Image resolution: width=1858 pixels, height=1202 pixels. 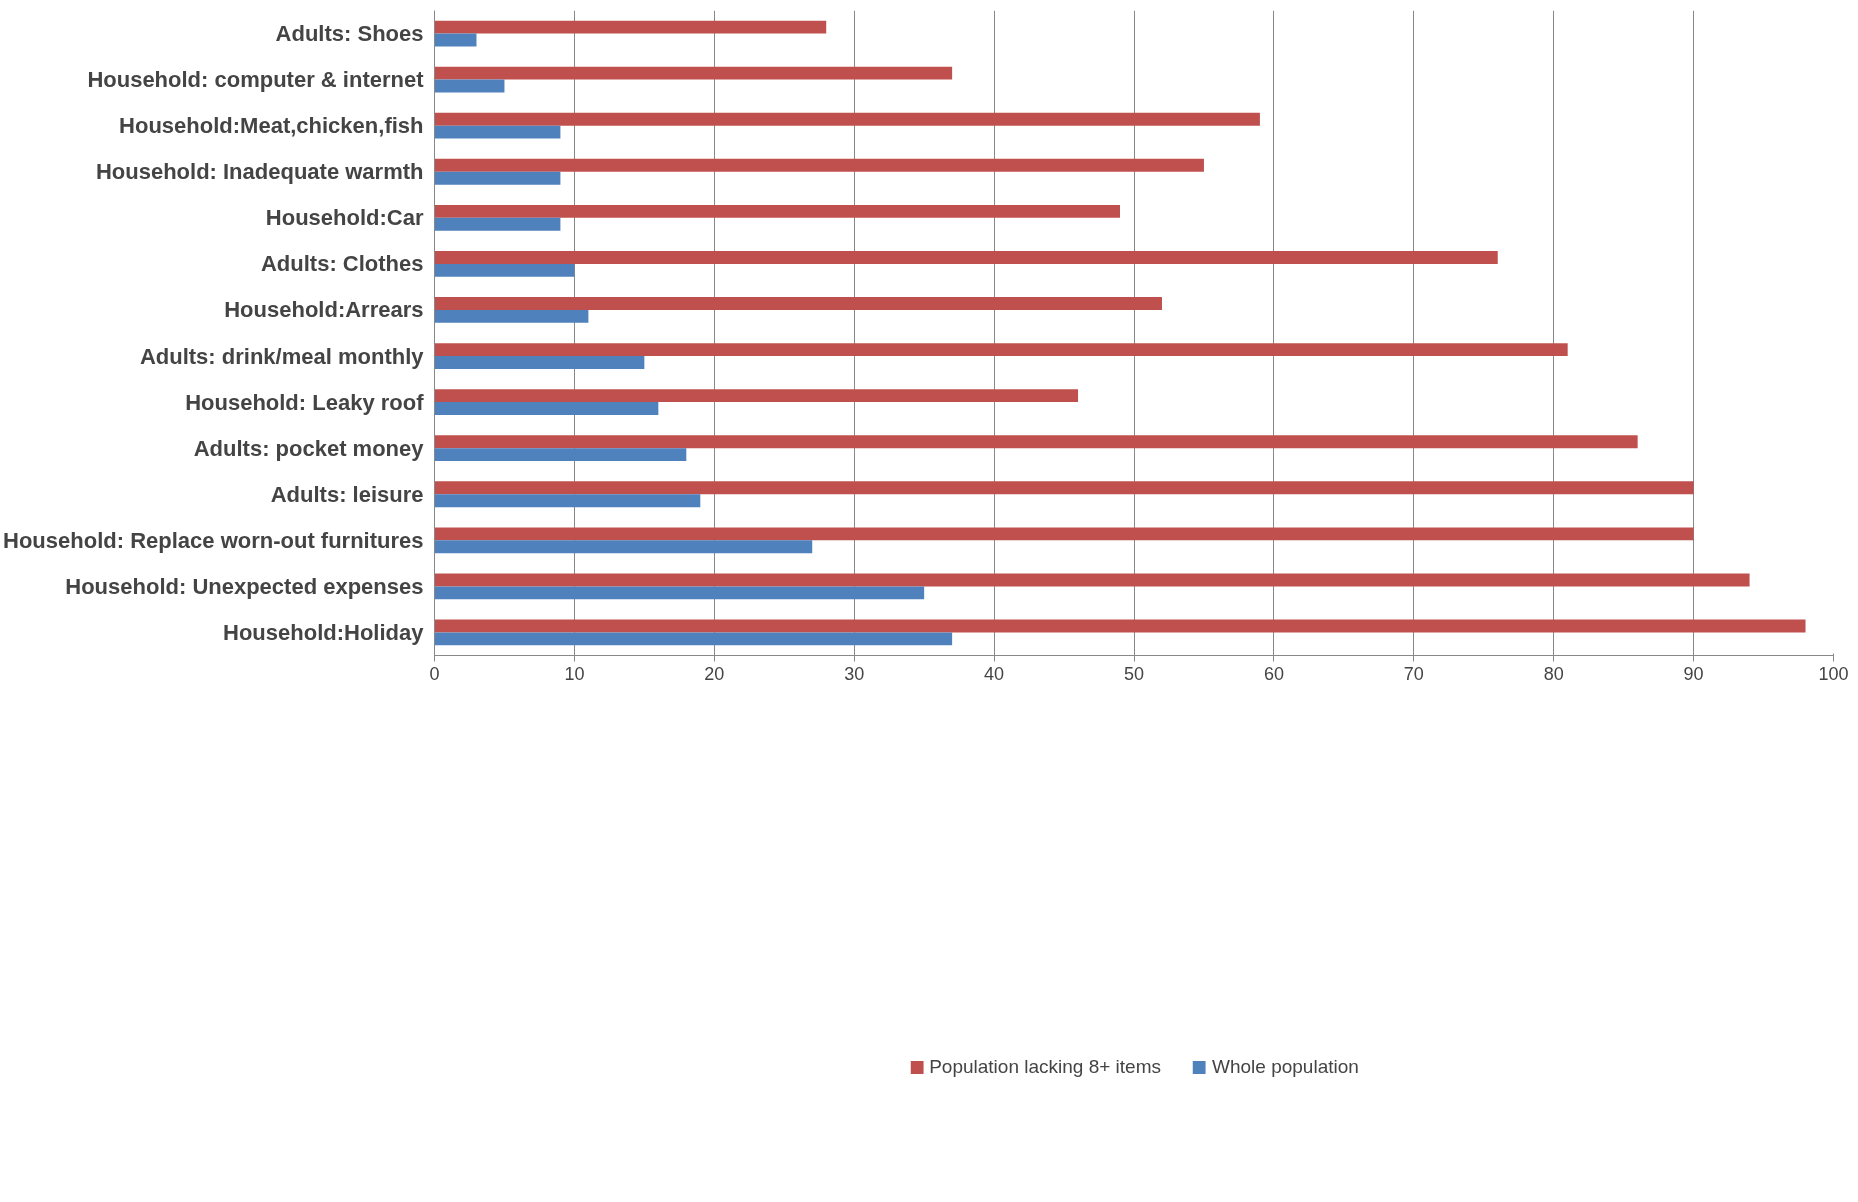 I want to click on x-tick-label: 50, so click(x=1134, y=673).